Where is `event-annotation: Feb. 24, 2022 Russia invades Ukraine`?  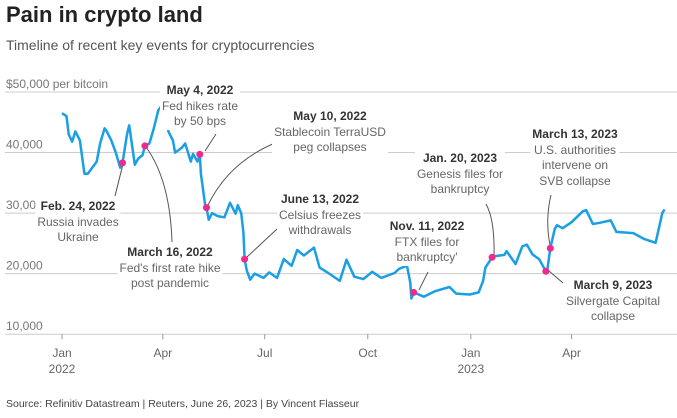
event-annotation: Feb. 24, 2022 Russia invades Ukraine is located at coordinates (78, 222).